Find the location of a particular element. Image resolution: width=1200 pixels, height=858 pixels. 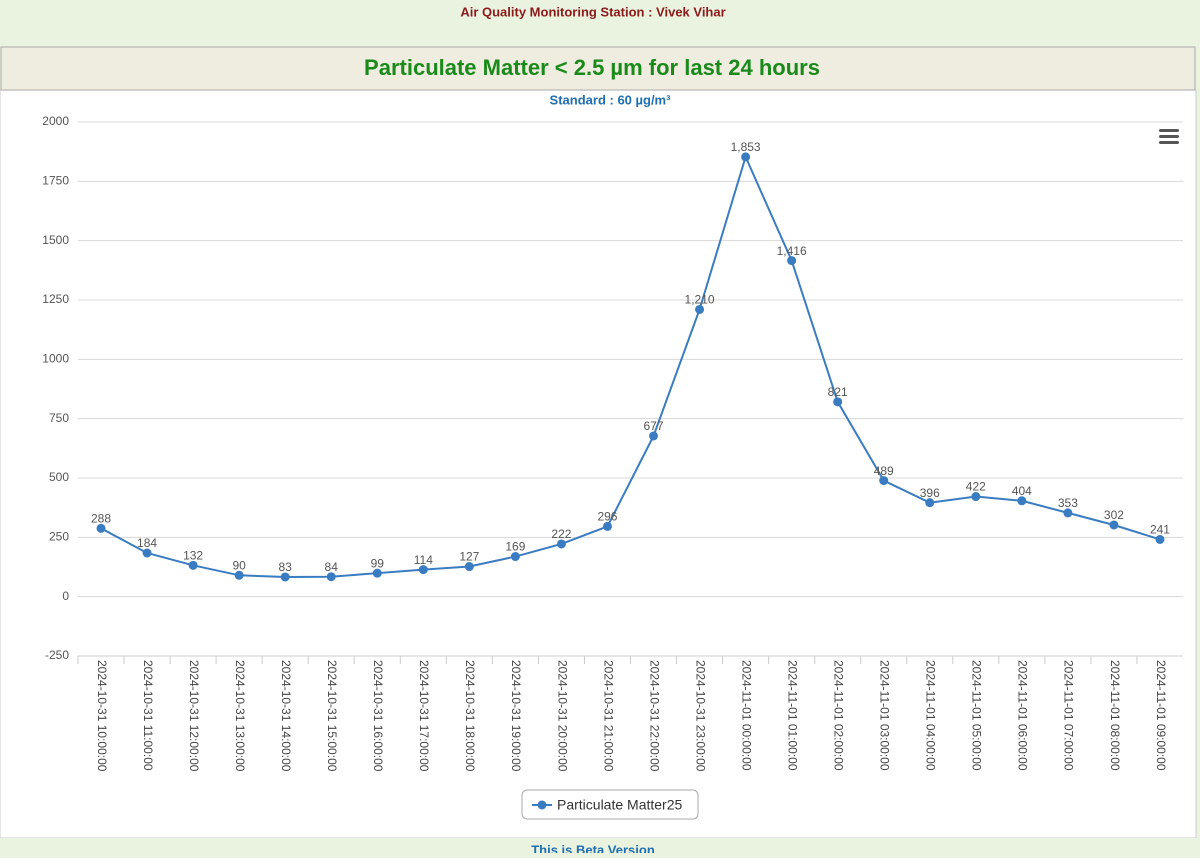

y-tick-label: 1000 is located at coordinates (55, 359).